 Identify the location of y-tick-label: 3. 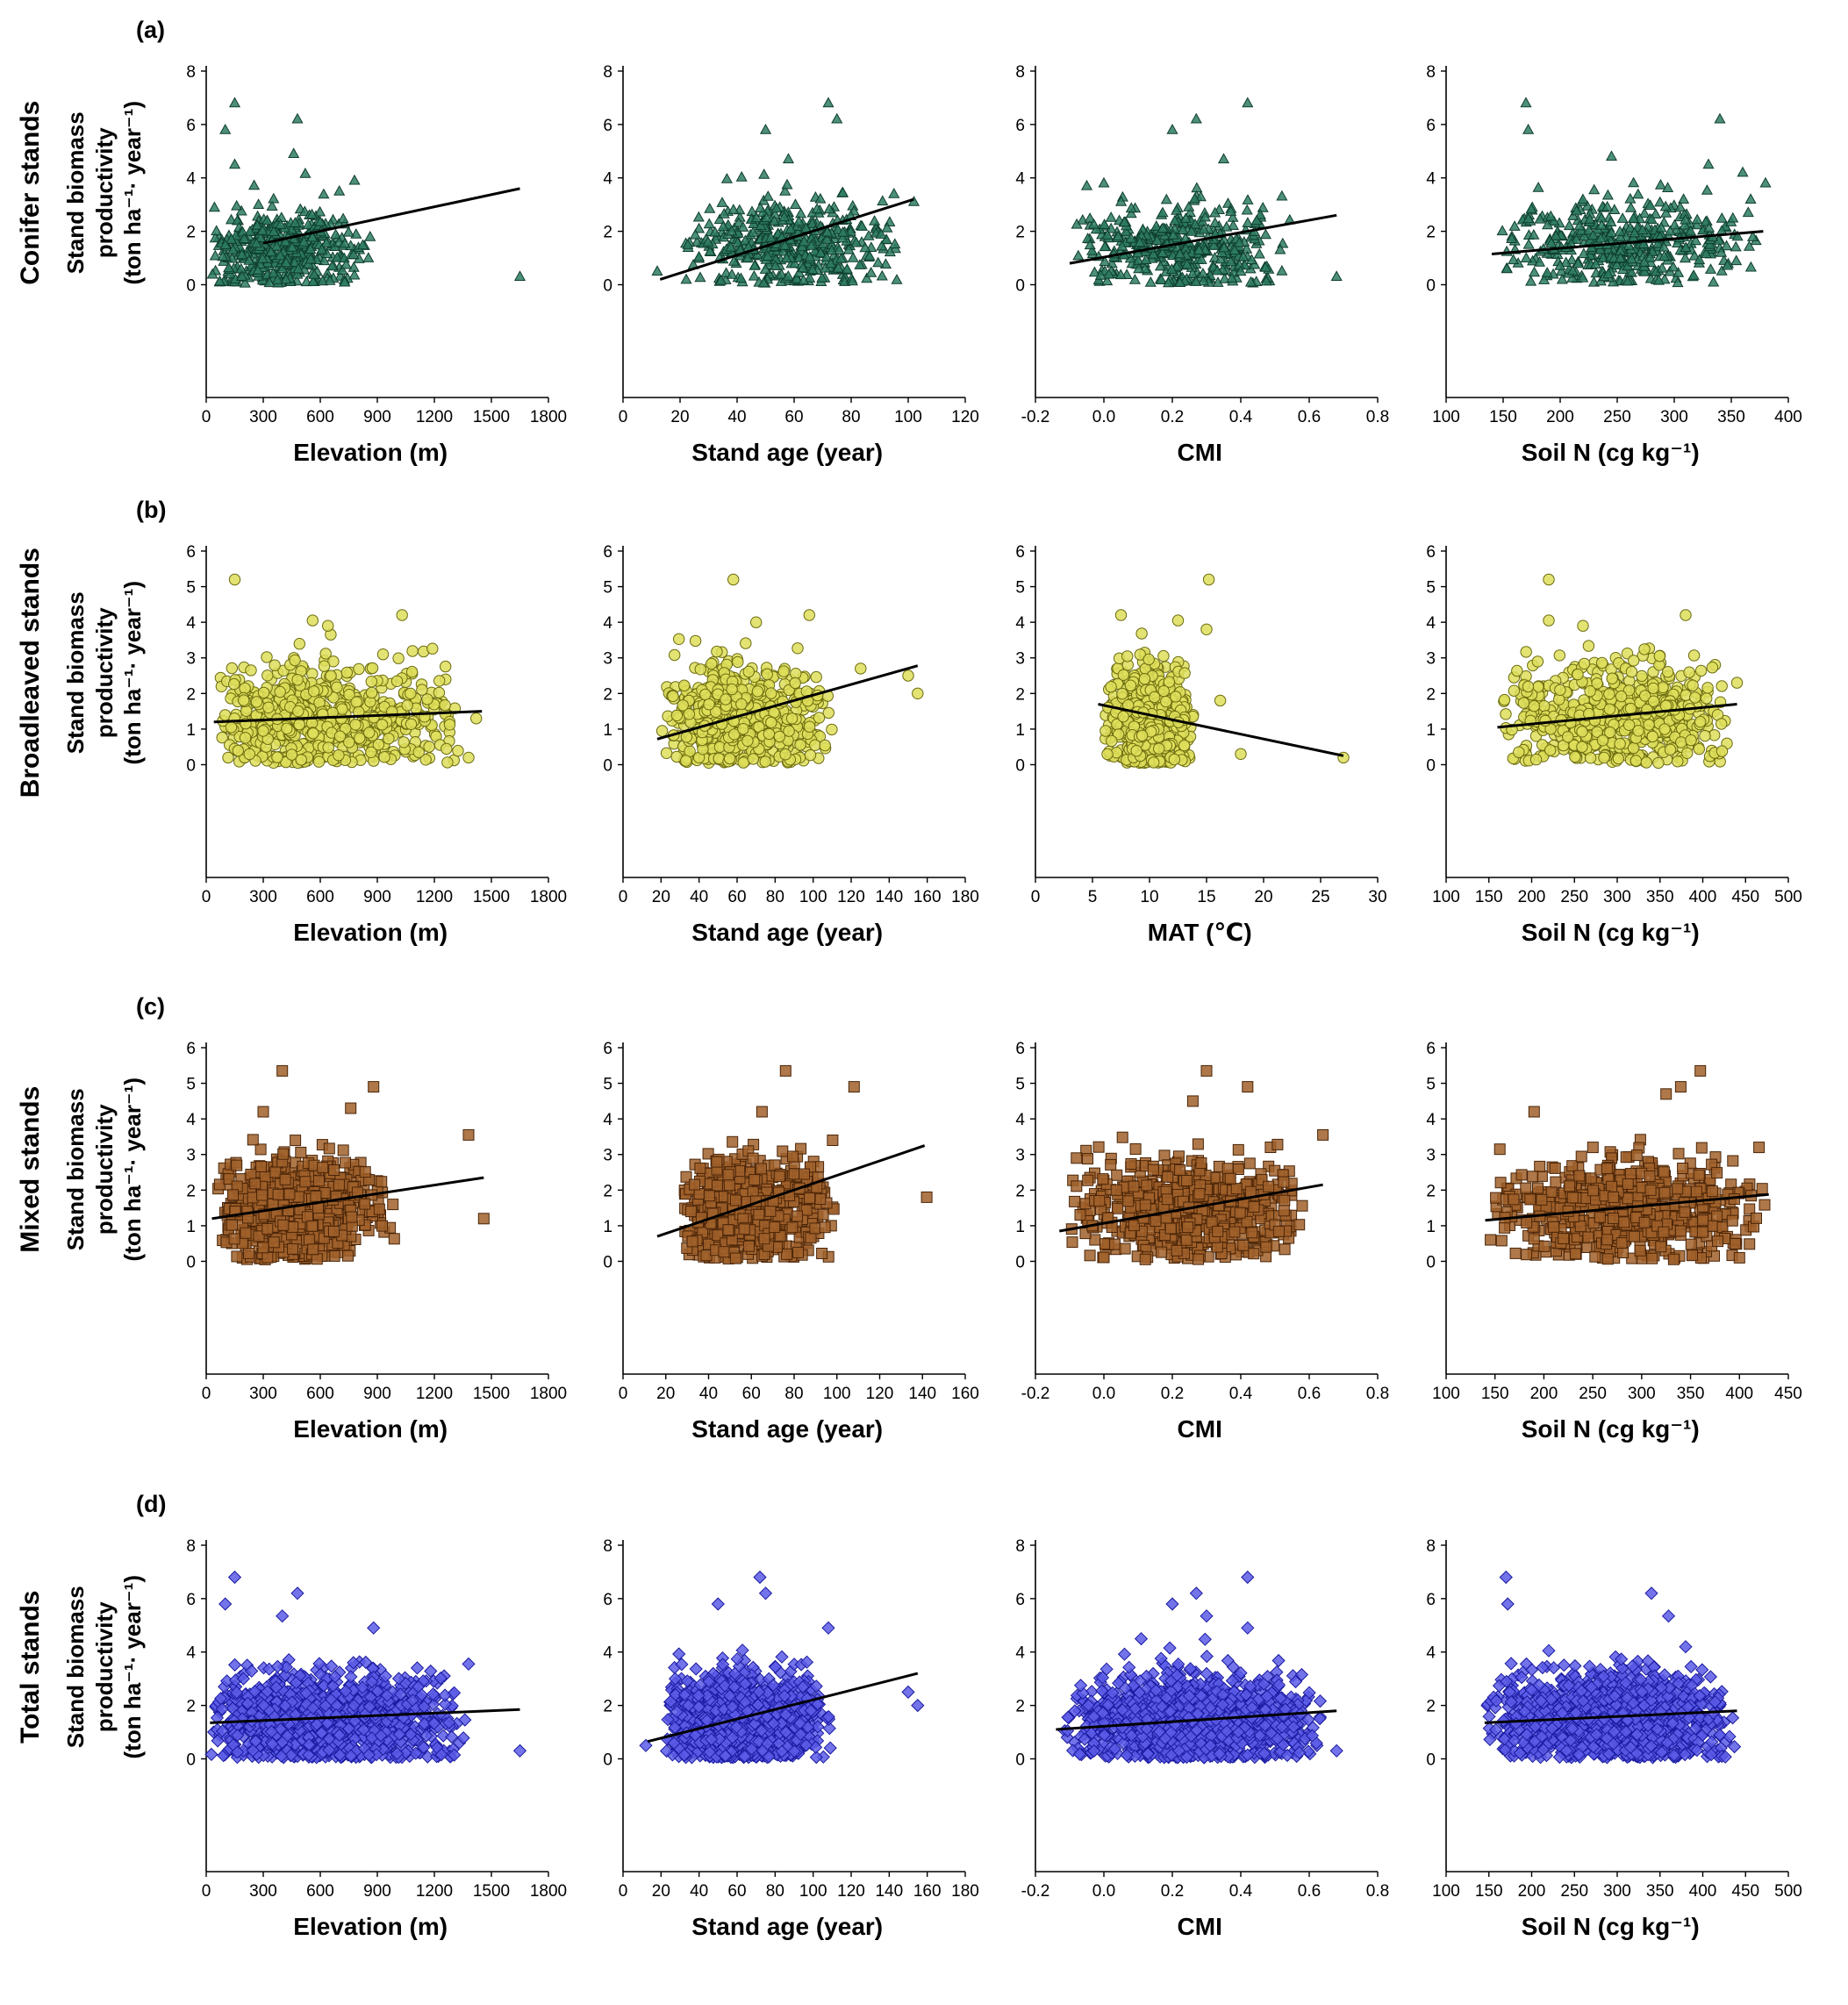
(1431, 659).